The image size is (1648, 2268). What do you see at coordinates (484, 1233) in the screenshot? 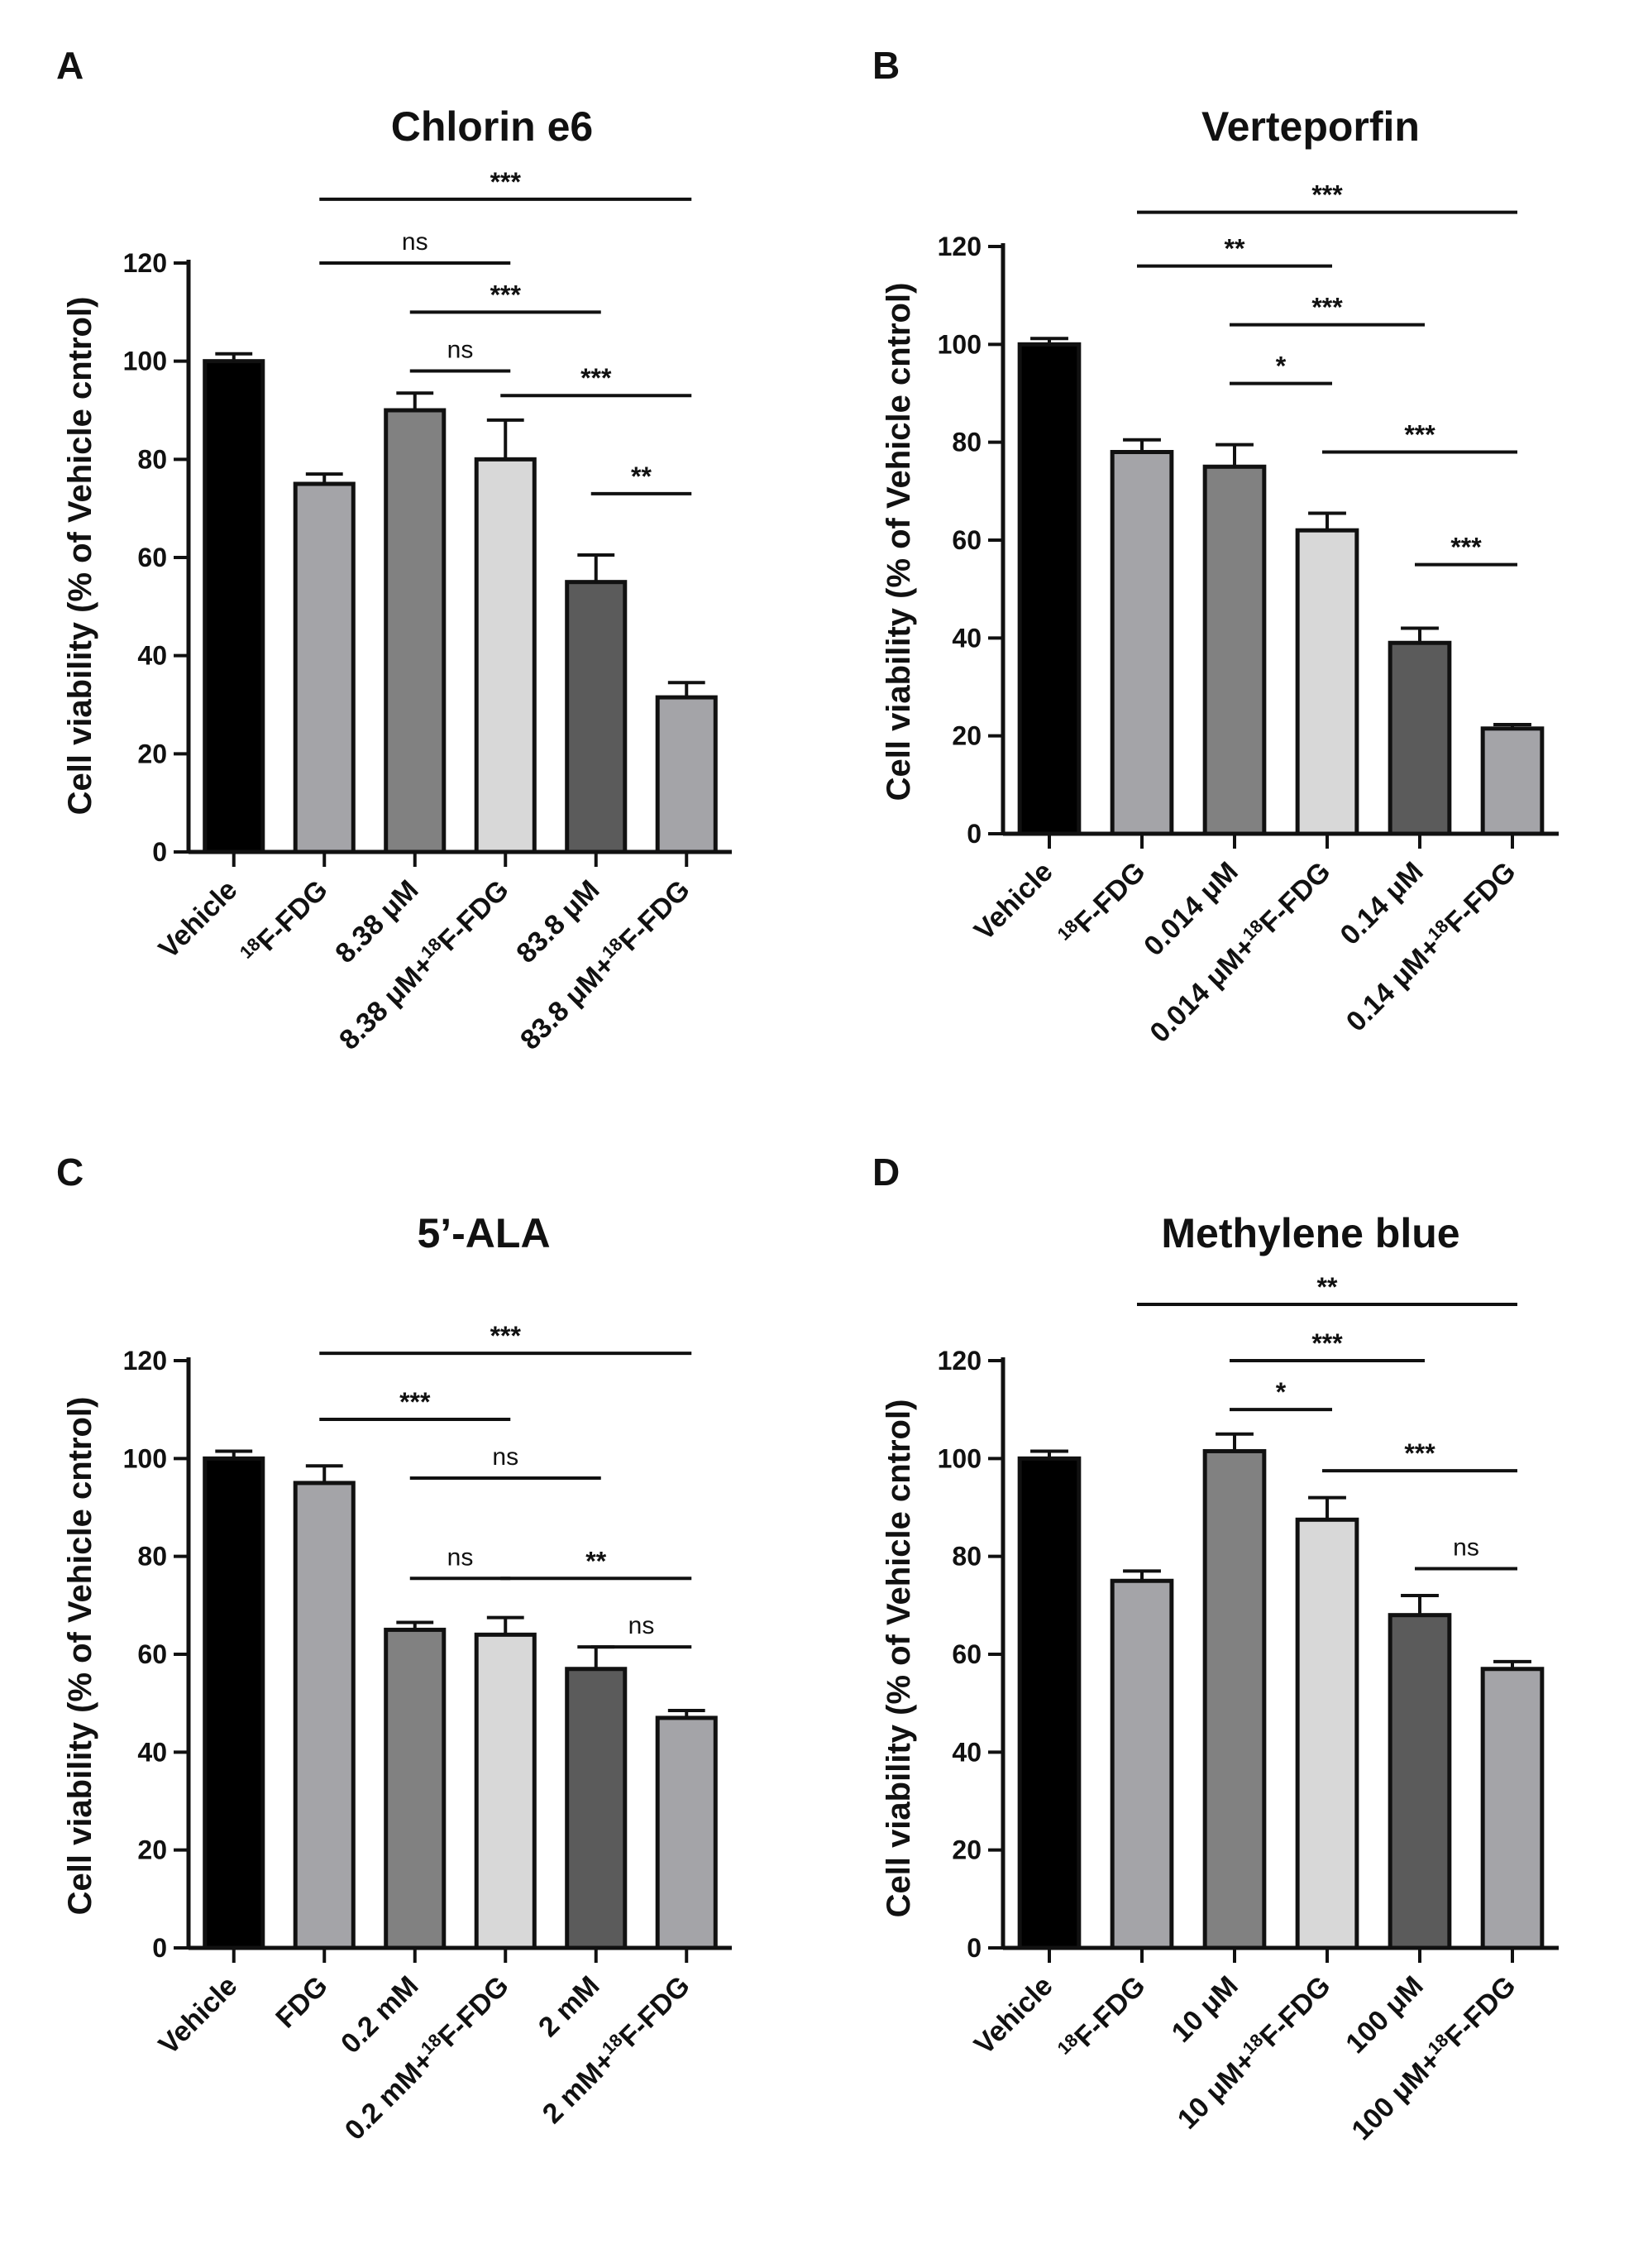
I see `chart-title: 5’-ALA` at bounding box center [484, 1233].